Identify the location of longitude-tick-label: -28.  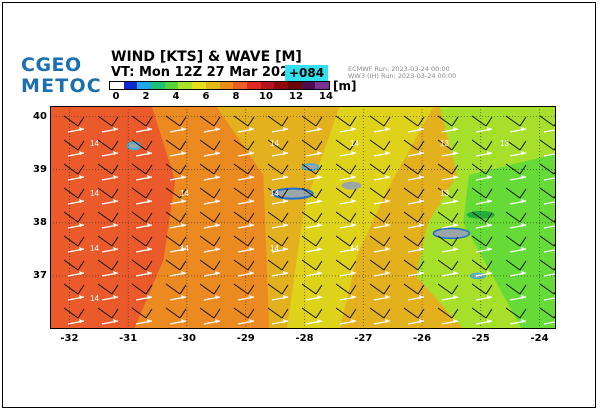
(304, 338).